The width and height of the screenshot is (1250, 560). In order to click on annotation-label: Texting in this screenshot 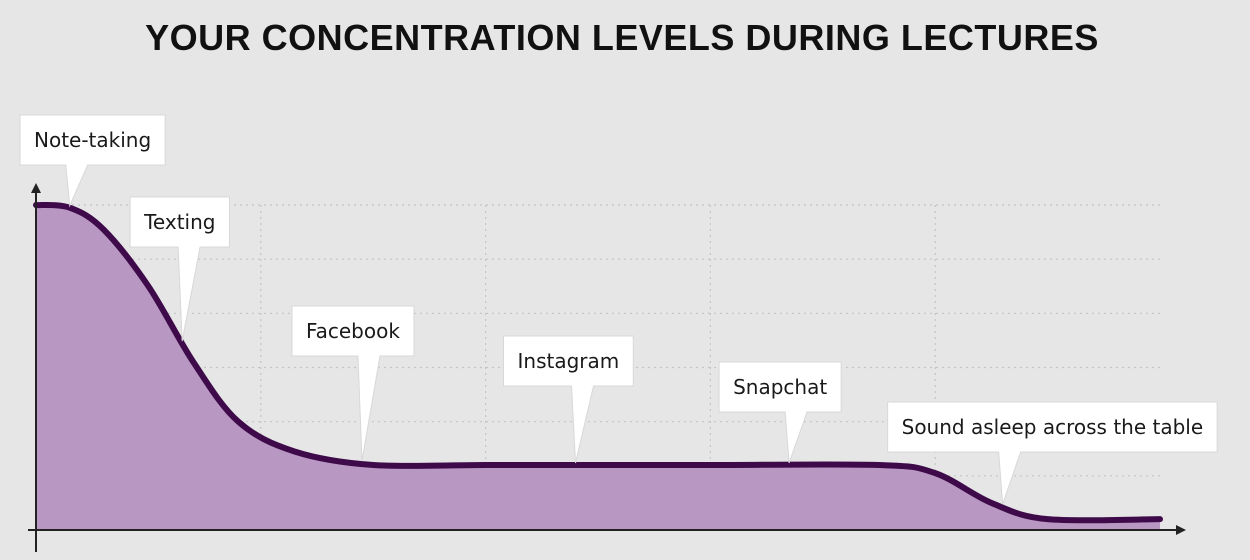, I will do `click(179, 222)`.